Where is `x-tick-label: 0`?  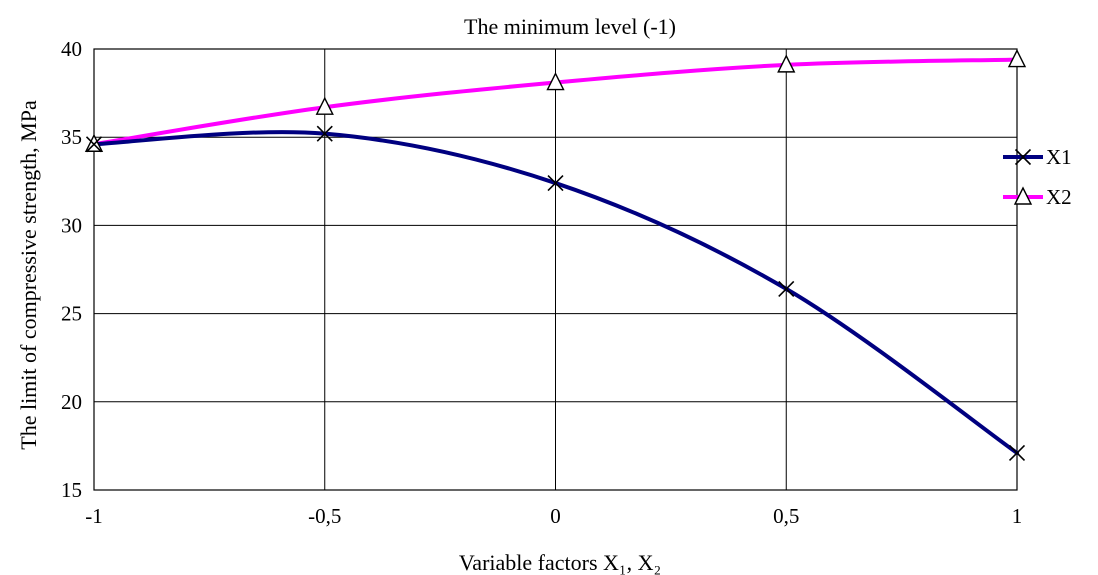
x-tick-label: 0 is located at coordinates (555, 516).